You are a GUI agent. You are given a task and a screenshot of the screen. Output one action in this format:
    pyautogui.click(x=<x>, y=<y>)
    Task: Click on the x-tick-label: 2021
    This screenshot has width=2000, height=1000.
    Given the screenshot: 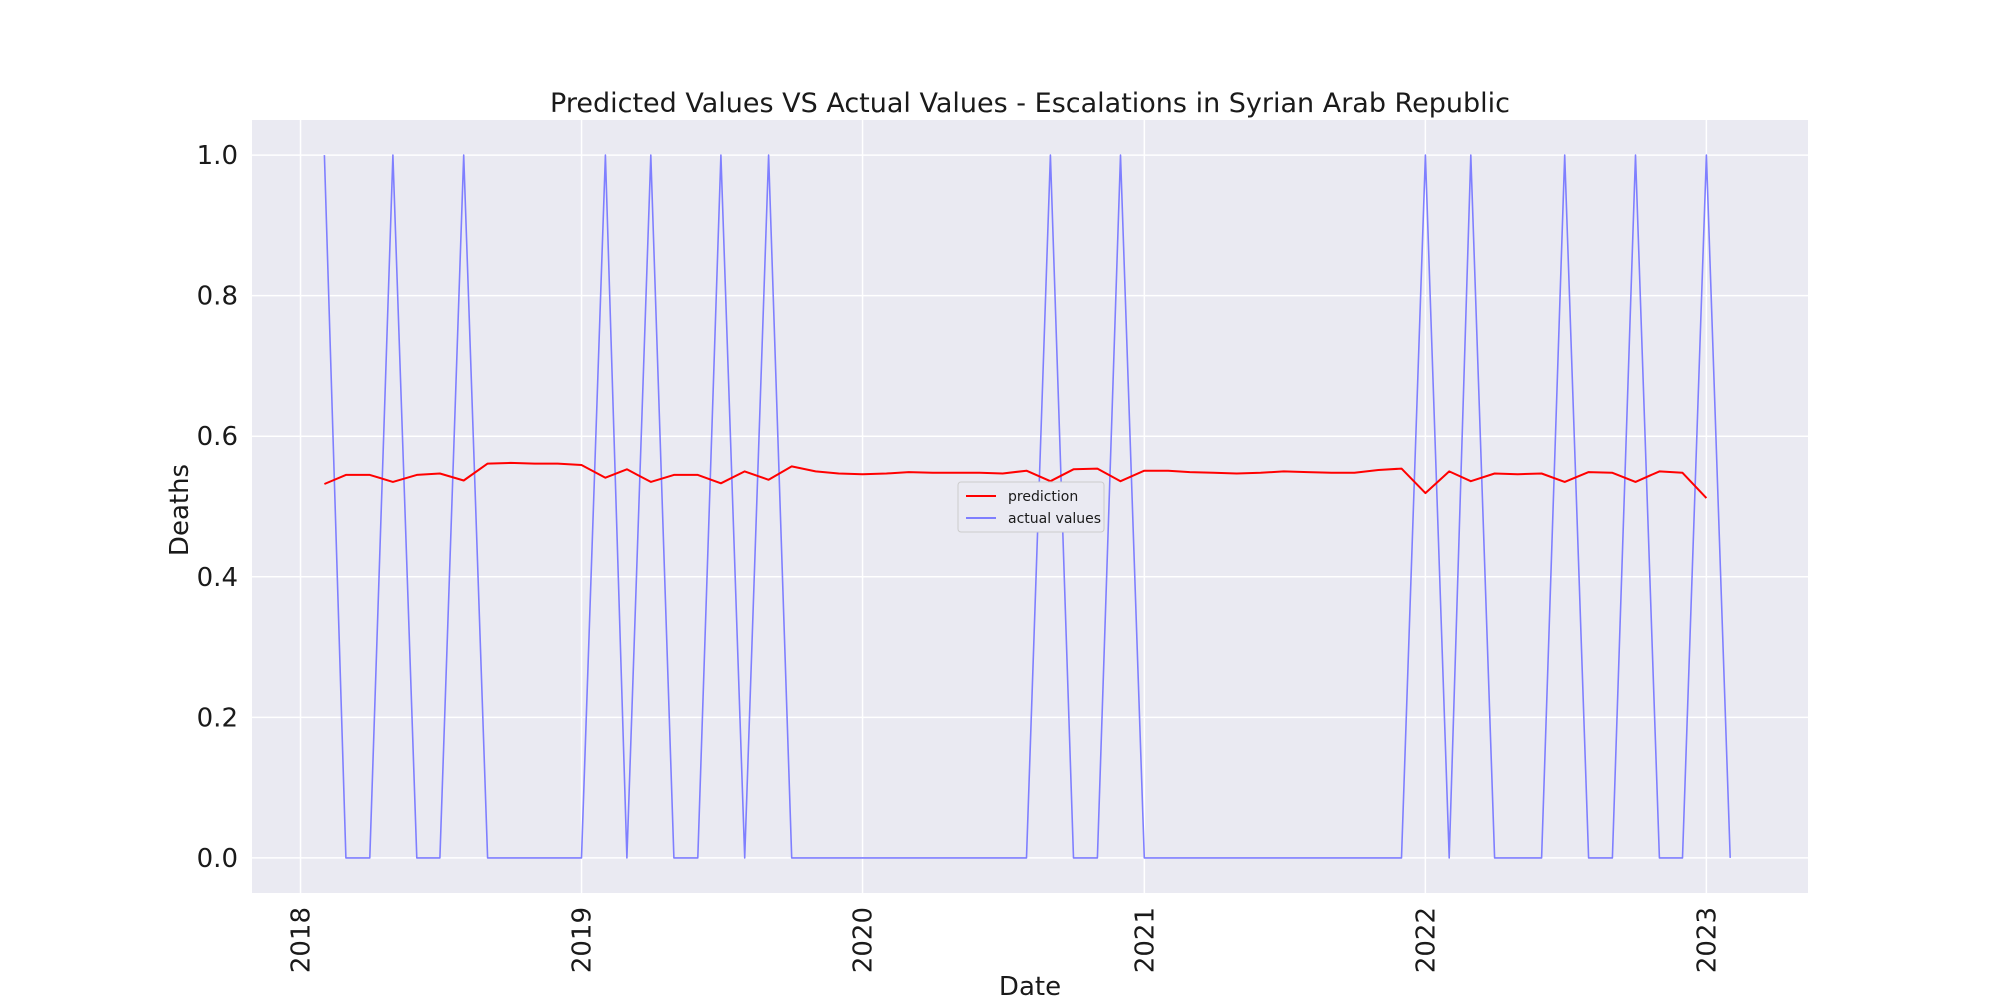 What is the action you would take?
    pyautogui.click(x=1145, y=940)
    